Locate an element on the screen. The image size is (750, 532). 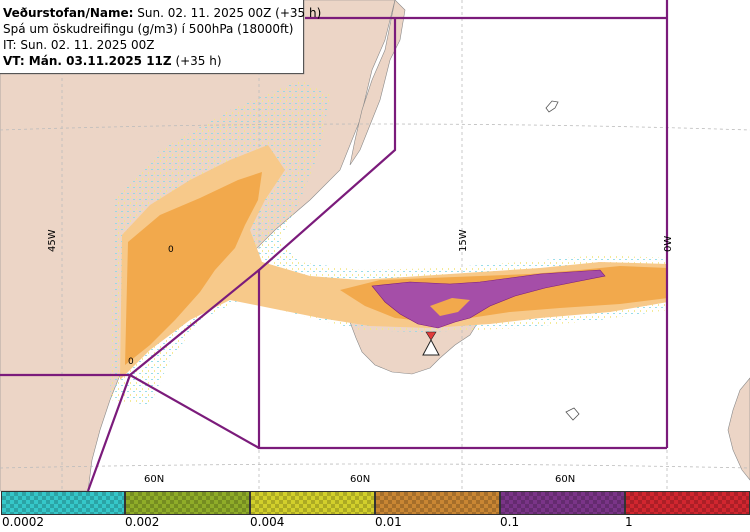
valid-time-offset: (+35 h) is located at coordinates (198, 61).